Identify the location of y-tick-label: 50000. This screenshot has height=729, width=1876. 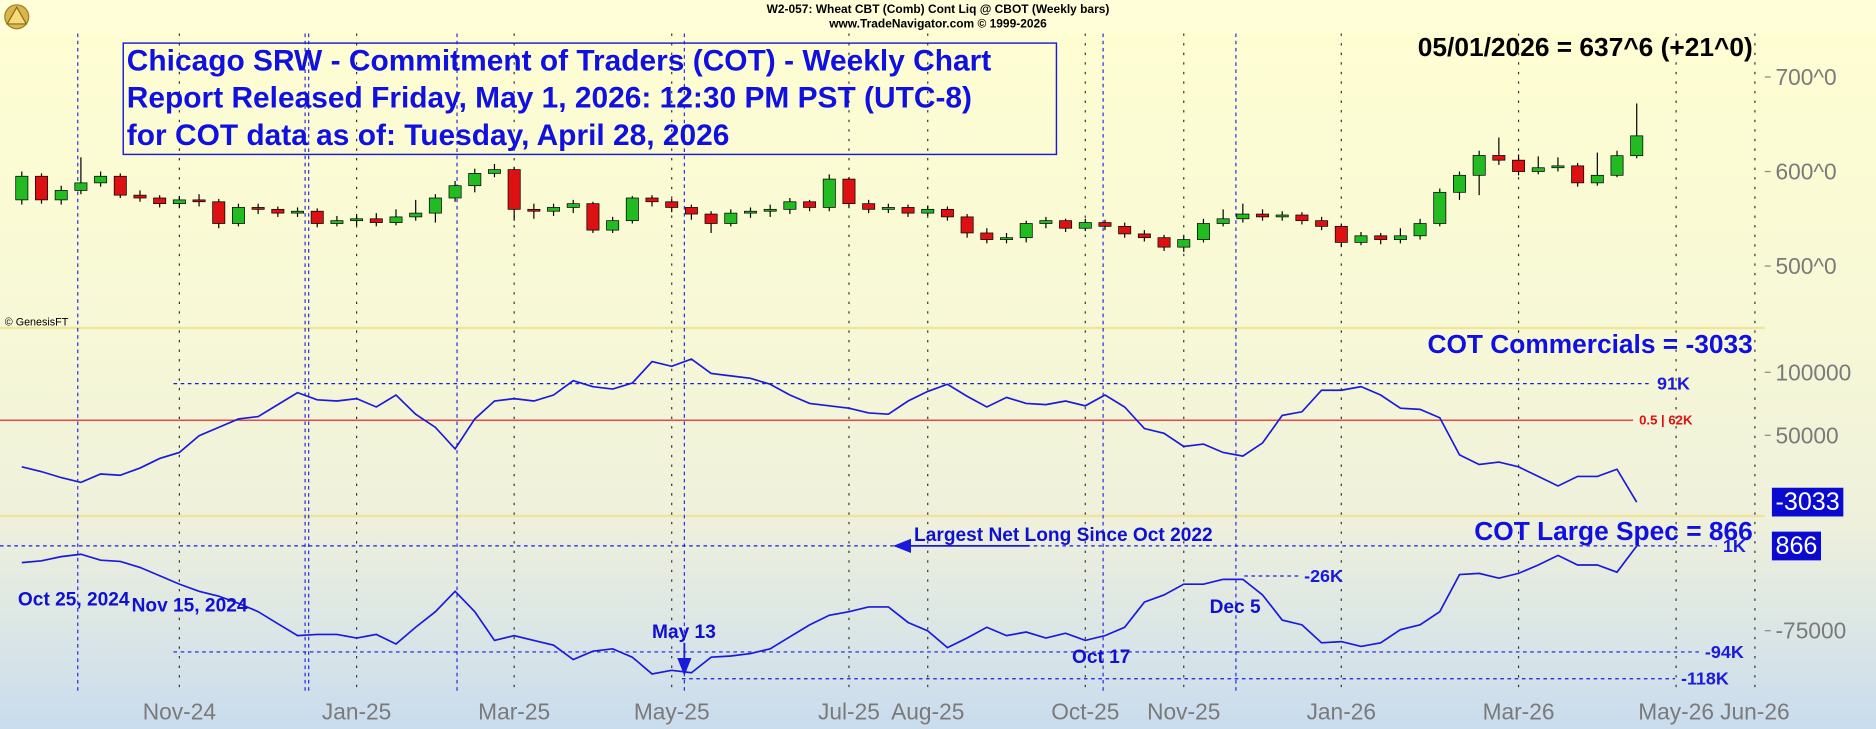
(1807, 435).